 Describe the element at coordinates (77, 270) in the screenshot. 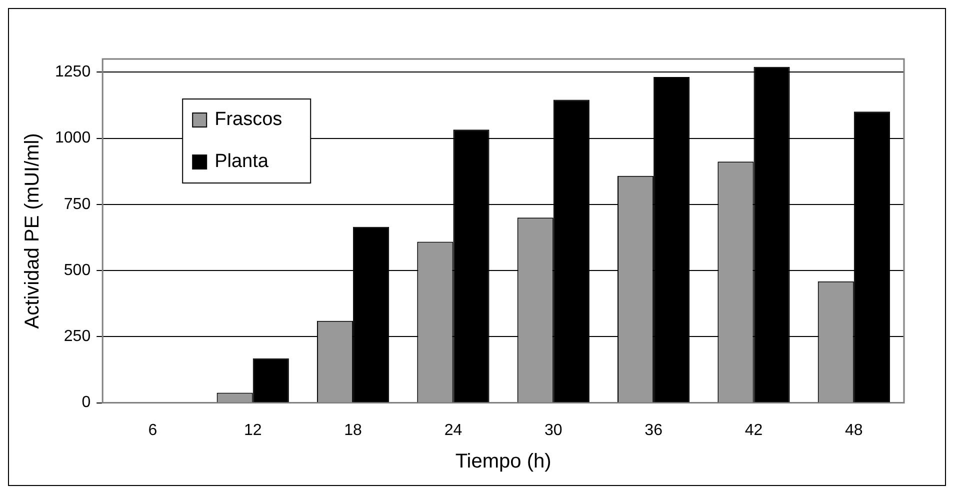

I see `y-tick-label: 500` at that location.